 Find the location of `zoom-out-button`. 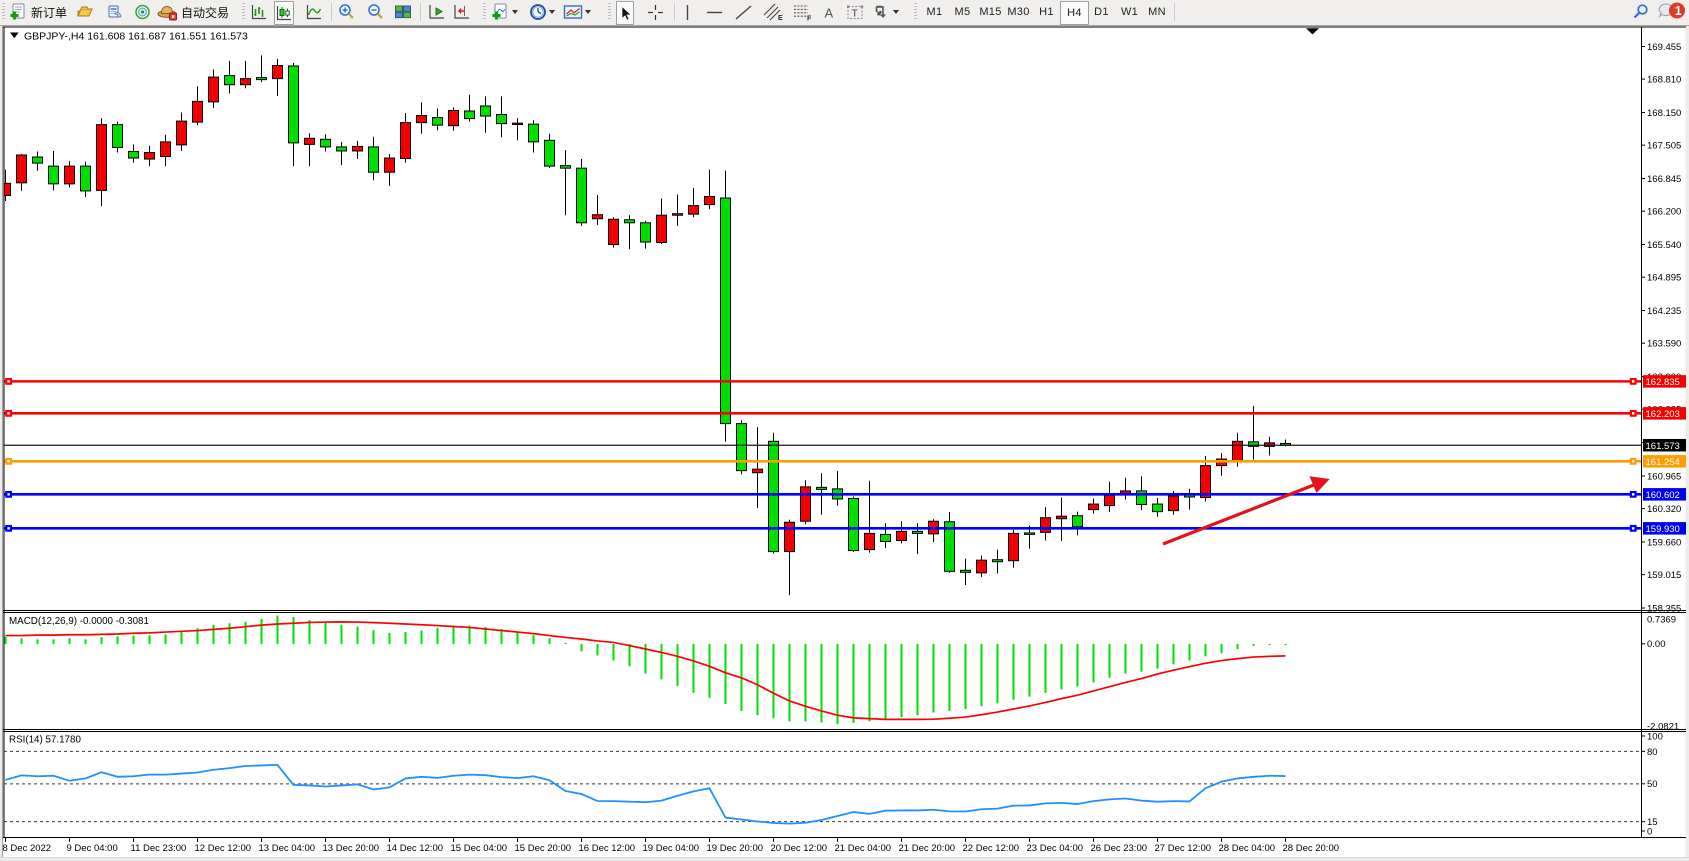

zoom-out-button is located at coordinates (375, 12).